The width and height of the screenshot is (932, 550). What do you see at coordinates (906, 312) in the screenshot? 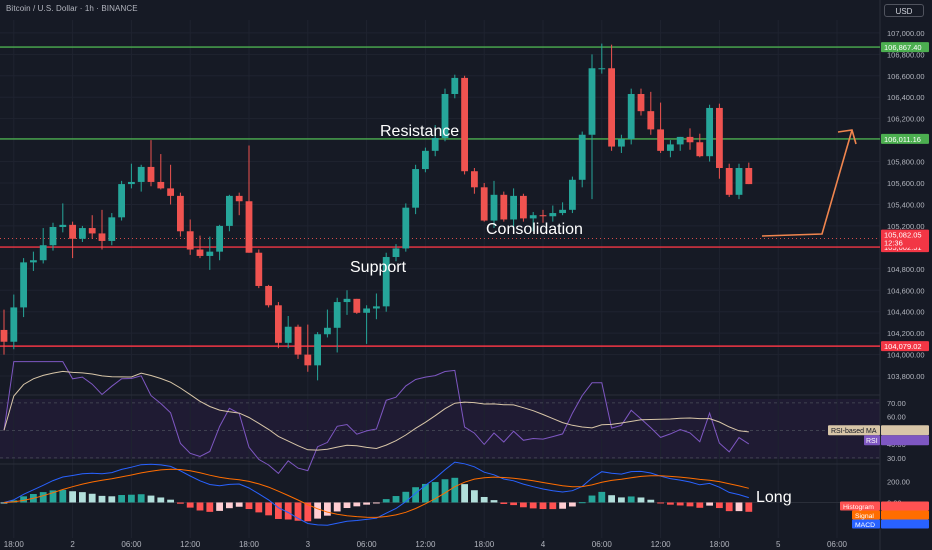
I see `price-tick-label: 104,400.00` at bounding box center [906, 312].